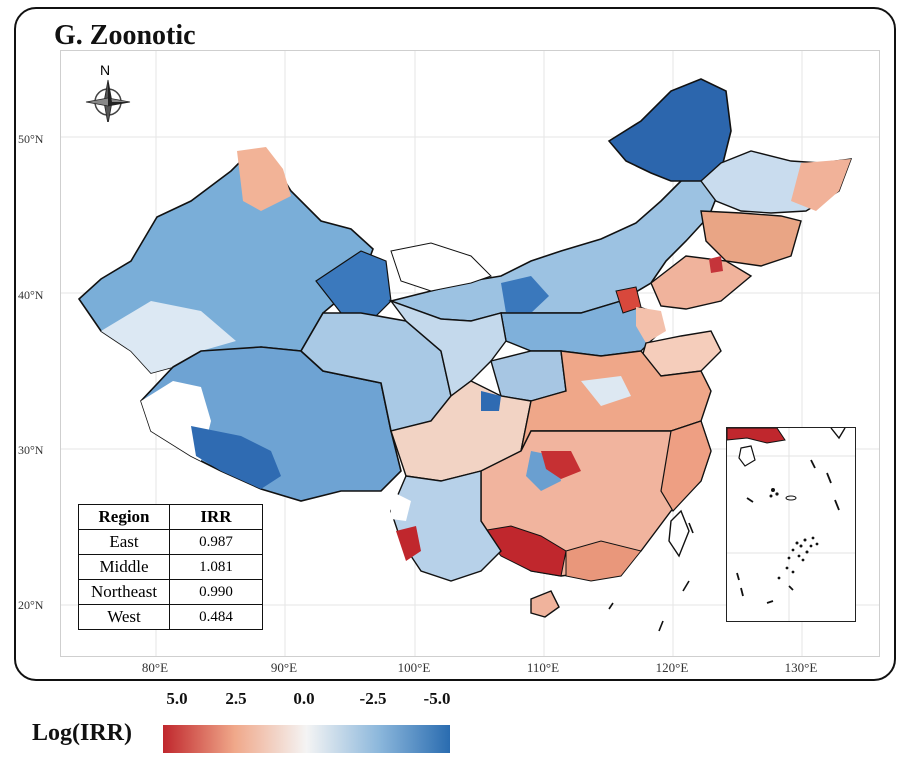  I want to click on region-heilongjiang, so click(669, 130).